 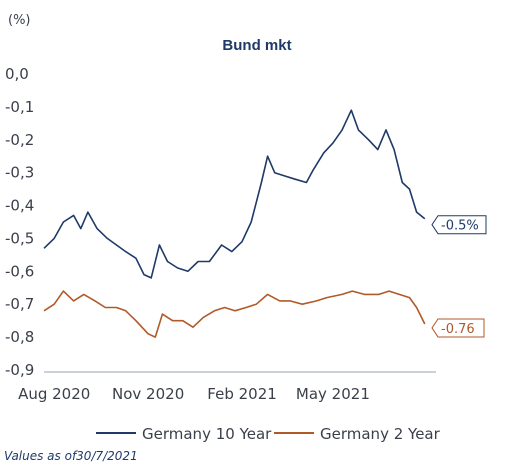 I want to click on y-axis-ticks: 0,0 -0,1 -0,2 -0,3 -0,4 -0,5 -0,6 -0,7 -0,8 -0,9, so click(x=19, y=222).